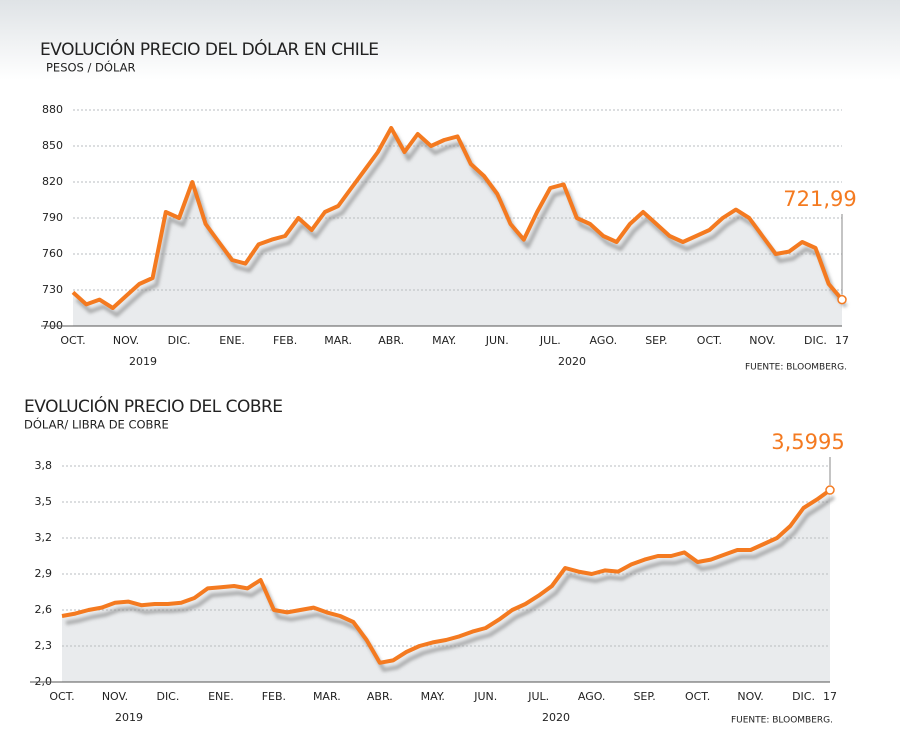  Describe the element at coordinates (819, 199) in the screenshot. I see `value-label: 721,99` at that location.